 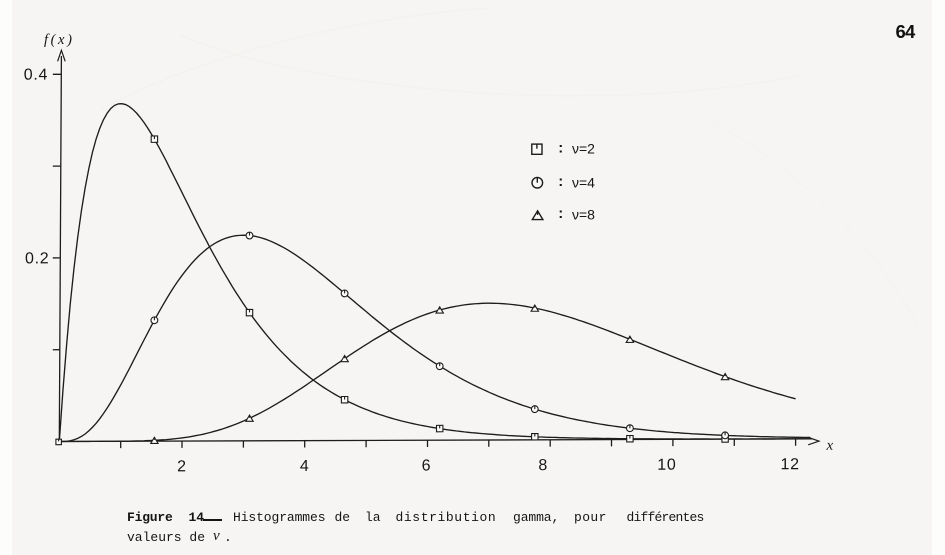 What do you see at coordinates (583, 215) in the screenshot?
I see `svg-text: ν=8` at bounding box center [583, 215].